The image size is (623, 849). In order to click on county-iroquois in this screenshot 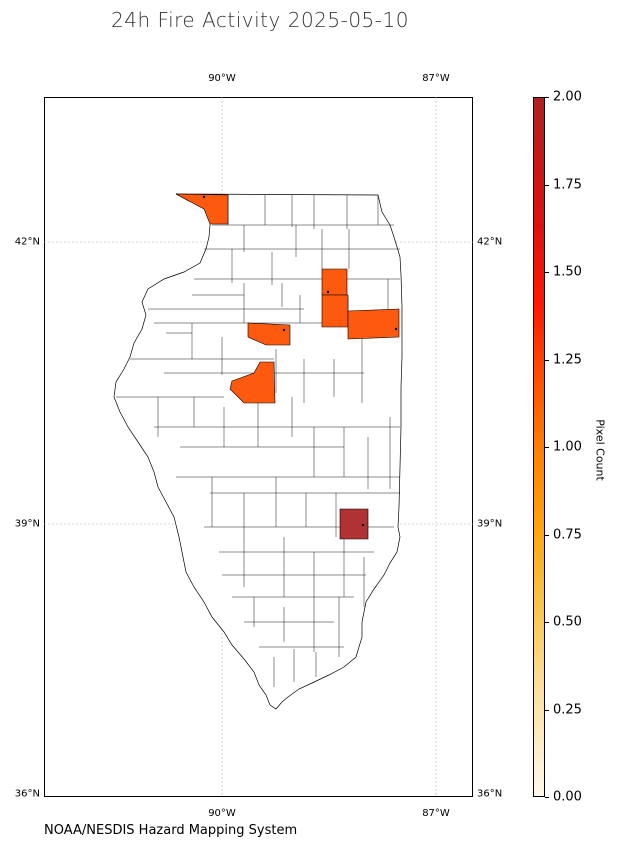, I will do `click(373, 324)`.